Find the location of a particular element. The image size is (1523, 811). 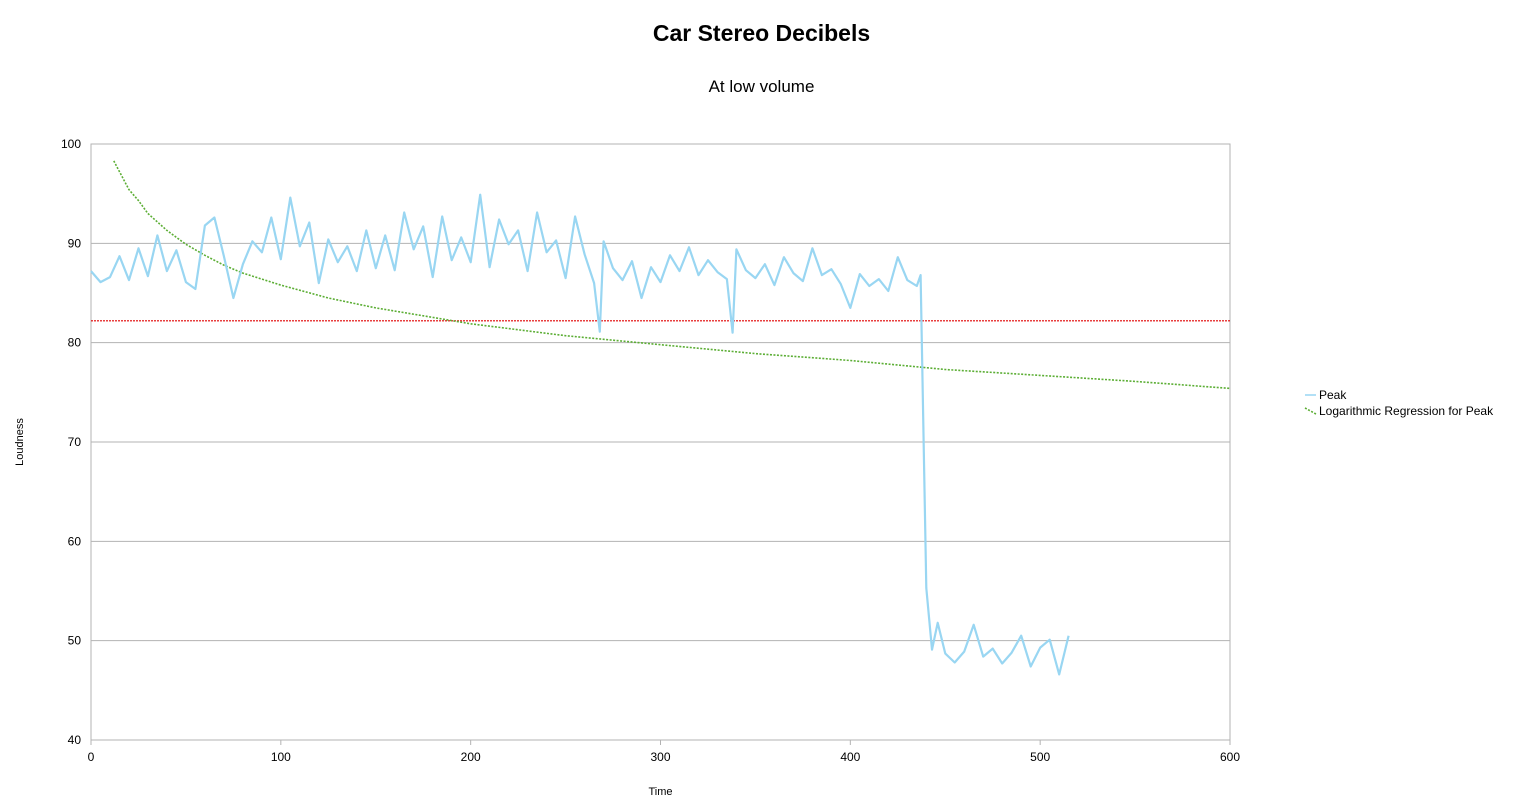

legend-label-logarithmic-regression: Logarithmic Regression for Peak is located at coordinates (1406, 411).